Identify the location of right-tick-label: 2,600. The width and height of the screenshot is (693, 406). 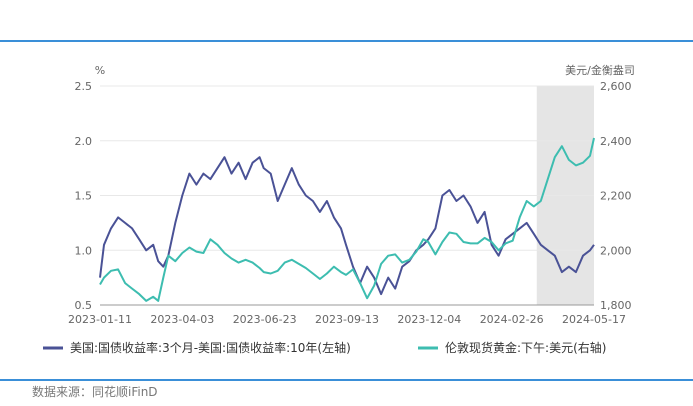
(616, 86).